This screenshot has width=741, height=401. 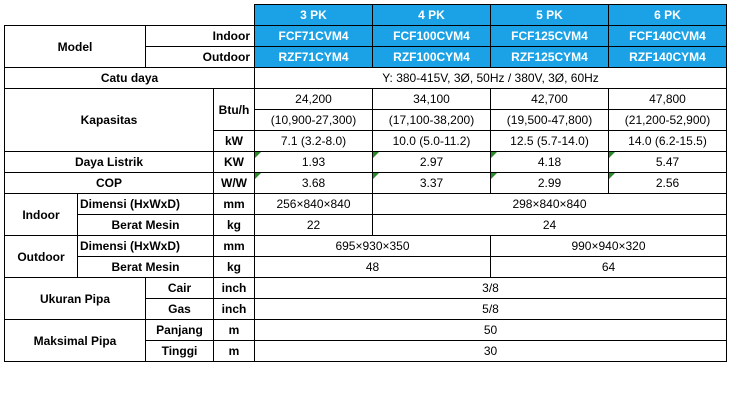 I want to click on model-indoor-label: Indoor, so click(x=200, y=36).